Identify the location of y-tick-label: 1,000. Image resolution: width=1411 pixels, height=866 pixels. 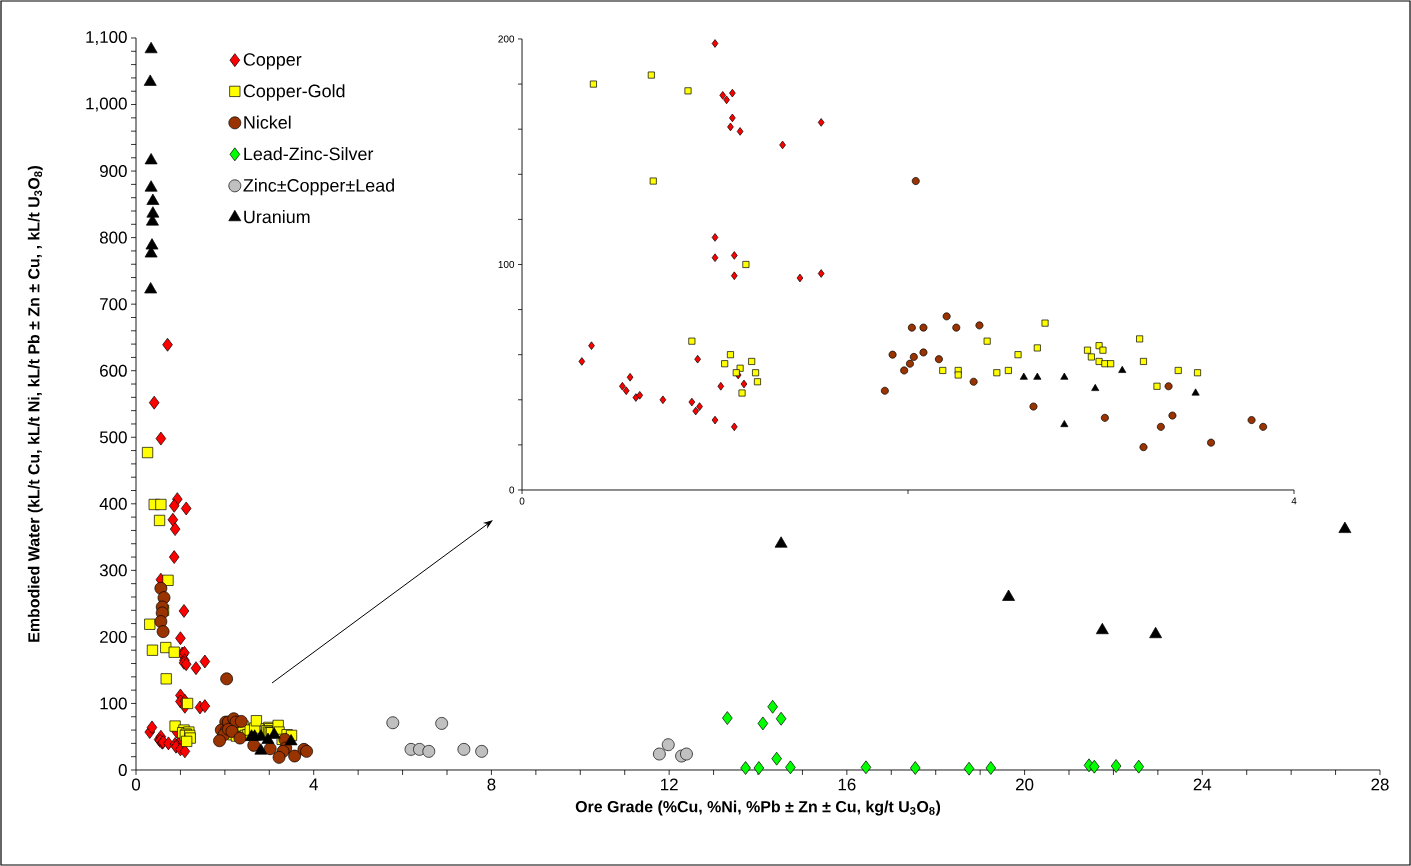
(106, 104).